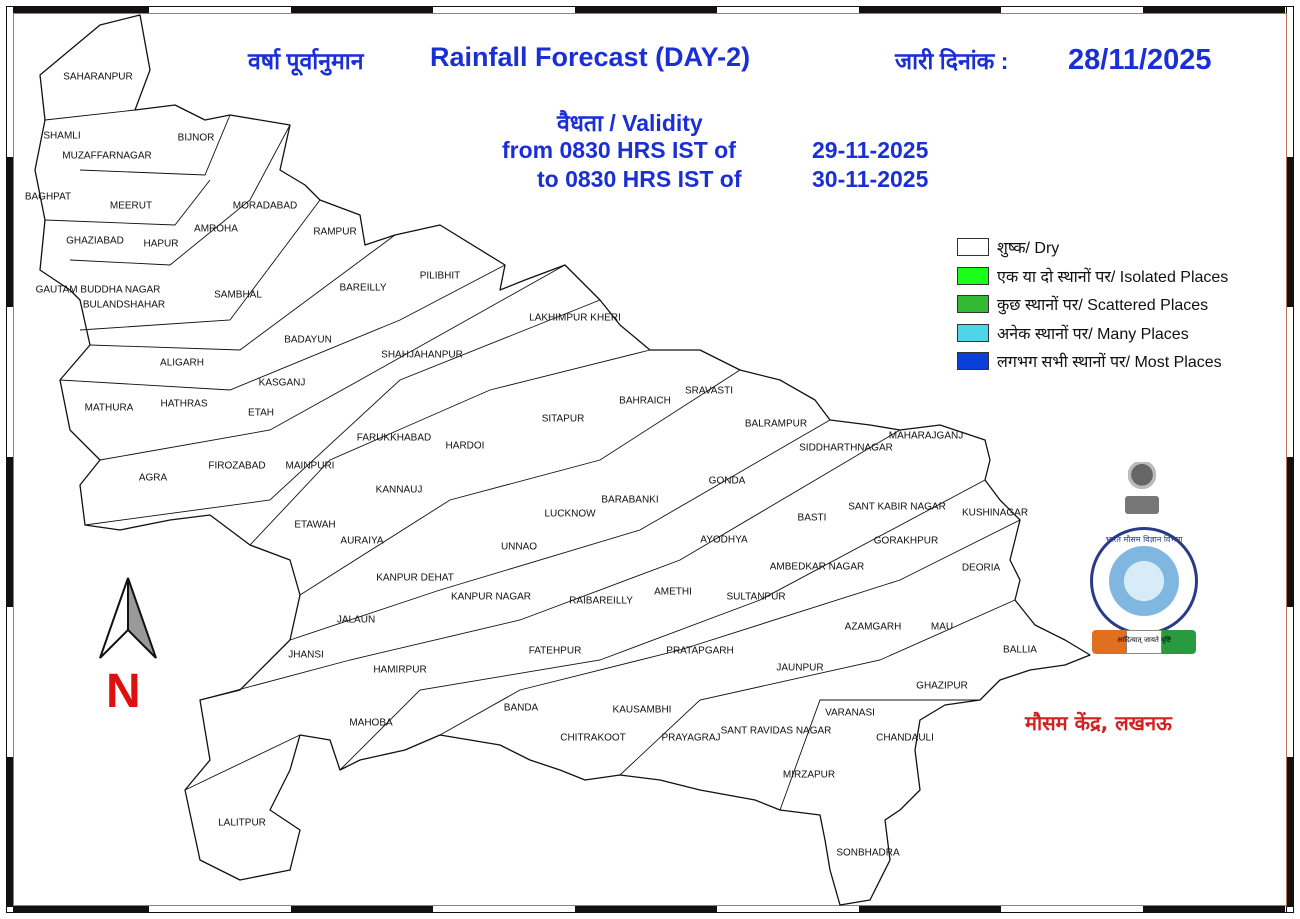 Image resolution: width=1300 pixels, height=919 pixels. Describe the element at coordinates (107, 156) in the screenshot. I see `district-label: MUZAFFARNAGAR` at that location.